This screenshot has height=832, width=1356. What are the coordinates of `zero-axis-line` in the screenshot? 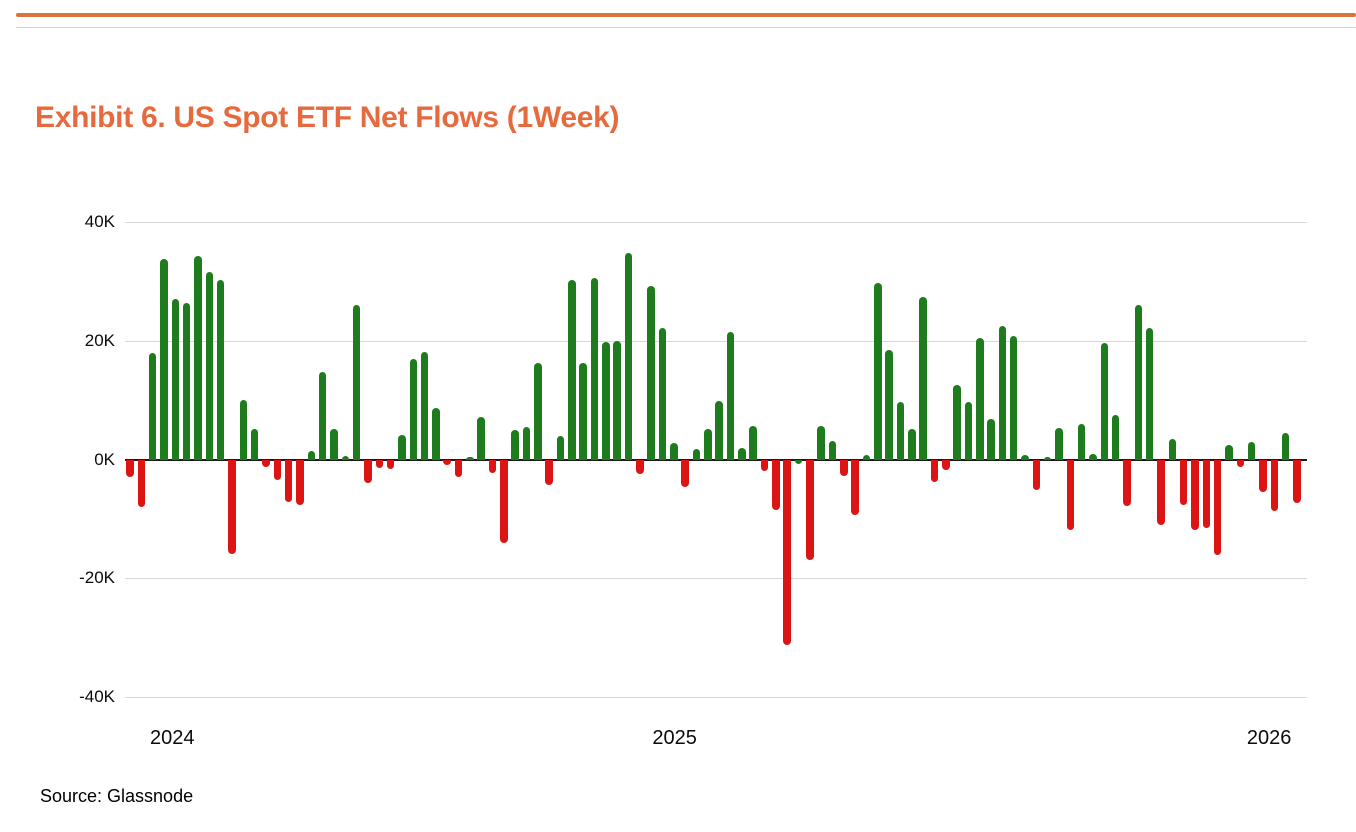 It's located at (716, 459).